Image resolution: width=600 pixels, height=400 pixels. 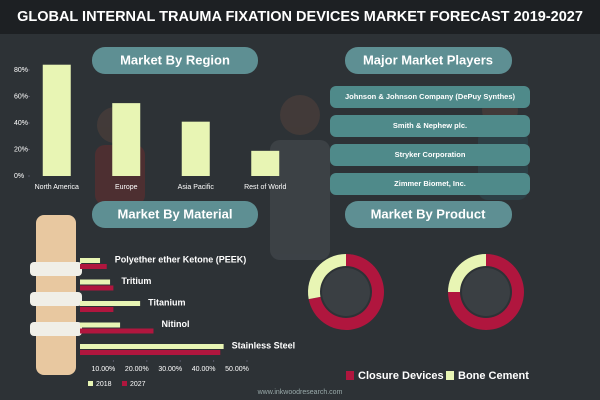 I want to click on y-tick-label: 40%, so click(x=21, y=123).